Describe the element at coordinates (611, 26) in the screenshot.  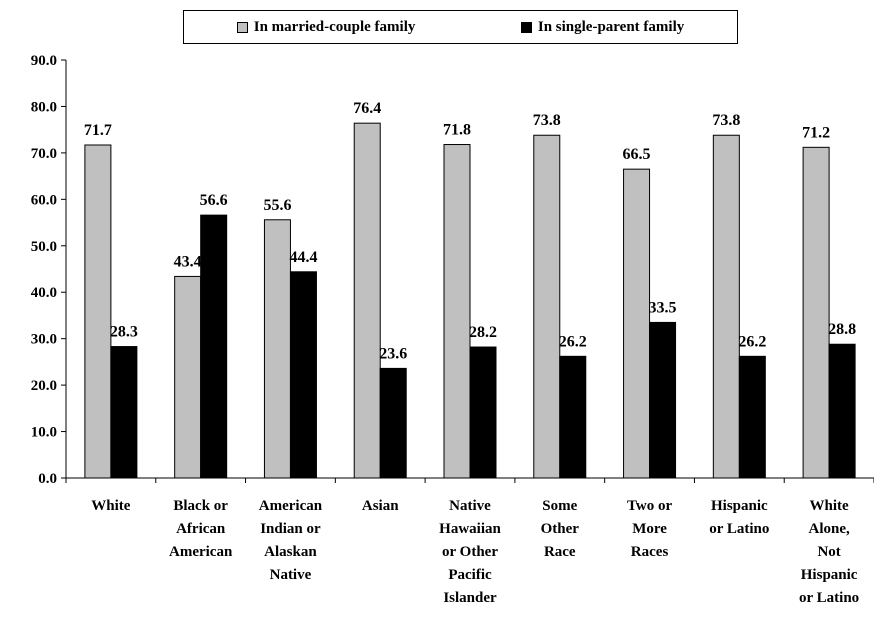
I see `legend-label-single: In single-parent family` at that location.